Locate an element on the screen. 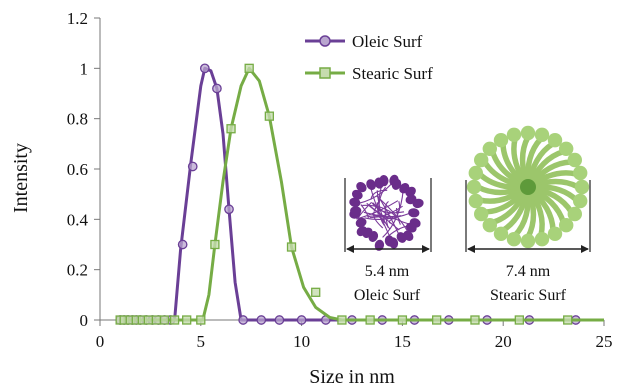  legend-label-oleic: Oleic Surf is located at coordinates (387, 41).